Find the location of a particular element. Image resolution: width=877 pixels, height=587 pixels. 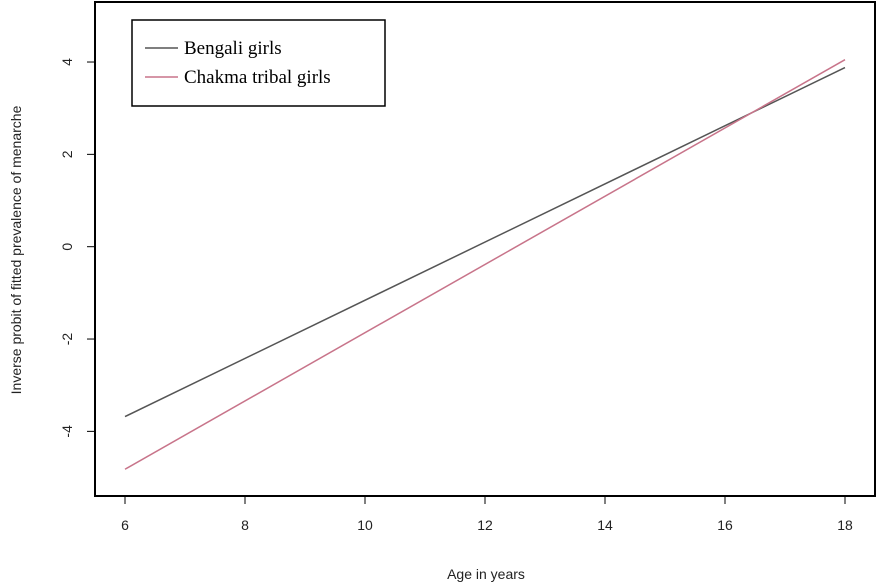

y-tick-label: -2 is located at coordinates (67, 339).